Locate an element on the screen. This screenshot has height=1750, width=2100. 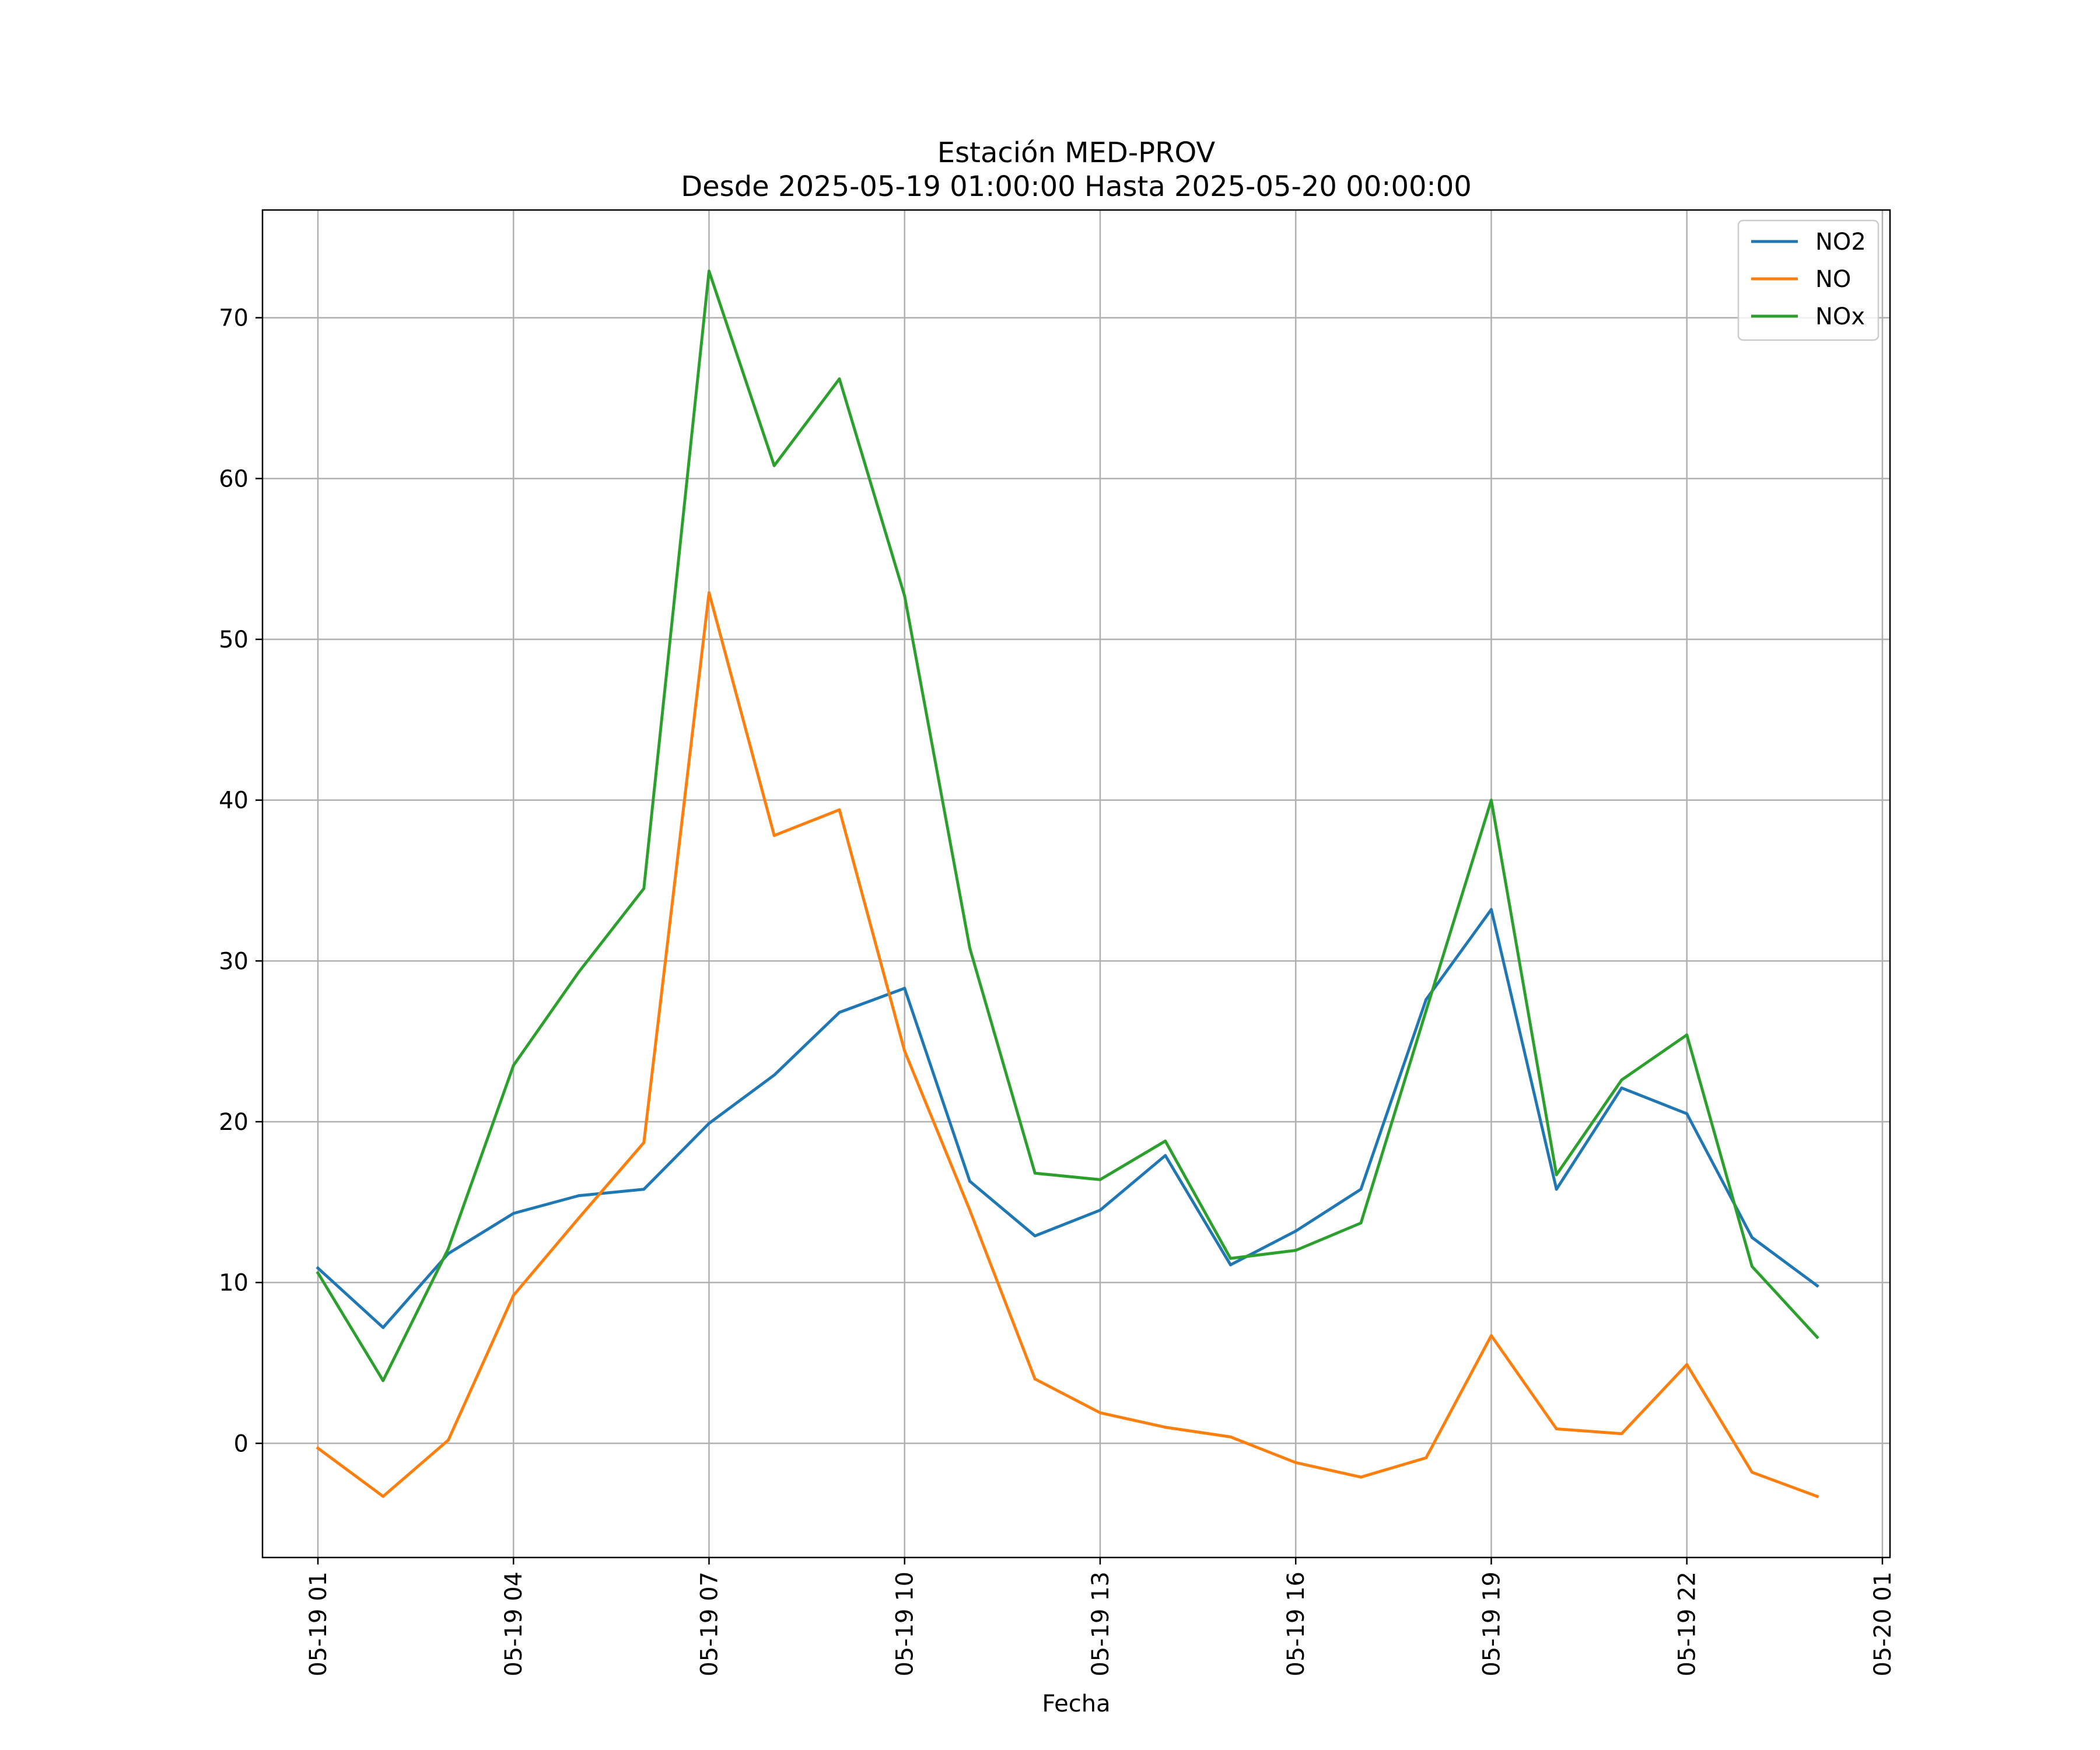
legend-label-no2: NO2 is located at coordinates (1840, 242).